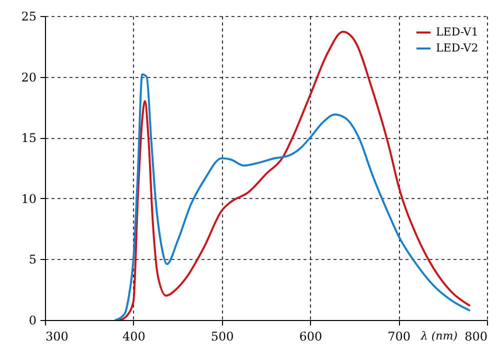 Image resolution: width=500 pixels, height=359 pixels. Describe the element at coordinates (439, 336) in the screenshot. I see `x-axis-title: λ (nm)` at that location.